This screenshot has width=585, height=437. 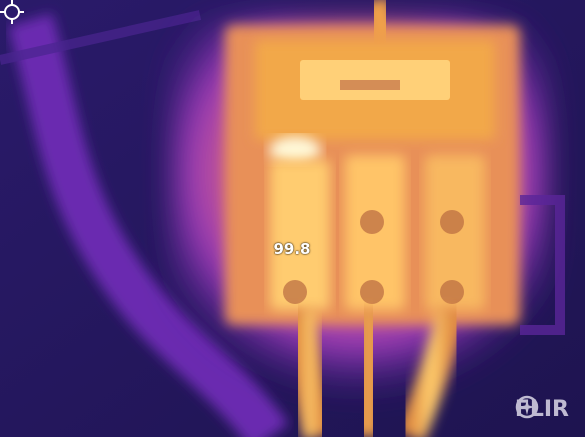 What do you see at coordinates (300, 235) in the screenshot?
I see `lug-left` at bounding box center [300, 235].